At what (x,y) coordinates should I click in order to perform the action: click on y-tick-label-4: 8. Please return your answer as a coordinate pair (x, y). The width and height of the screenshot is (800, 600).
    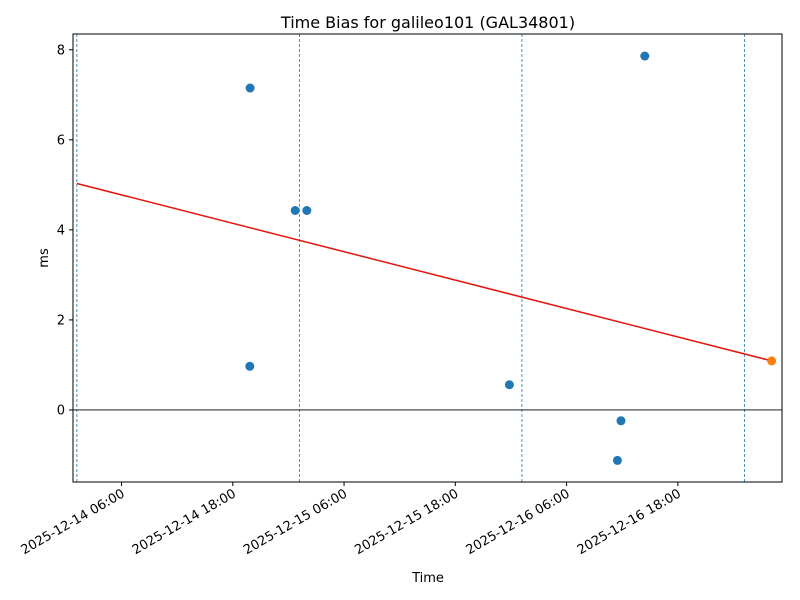
    Looking at the image, I should click on (61, 50).